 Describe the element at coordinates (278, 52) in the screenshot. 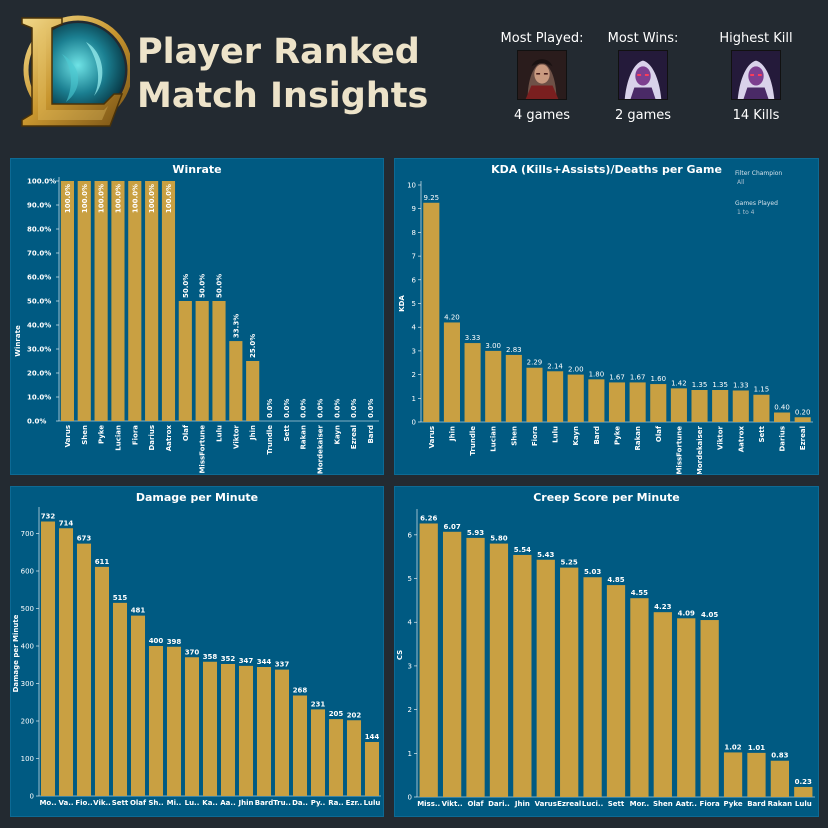

I see `title-line-1: Player Ranked` at that location.